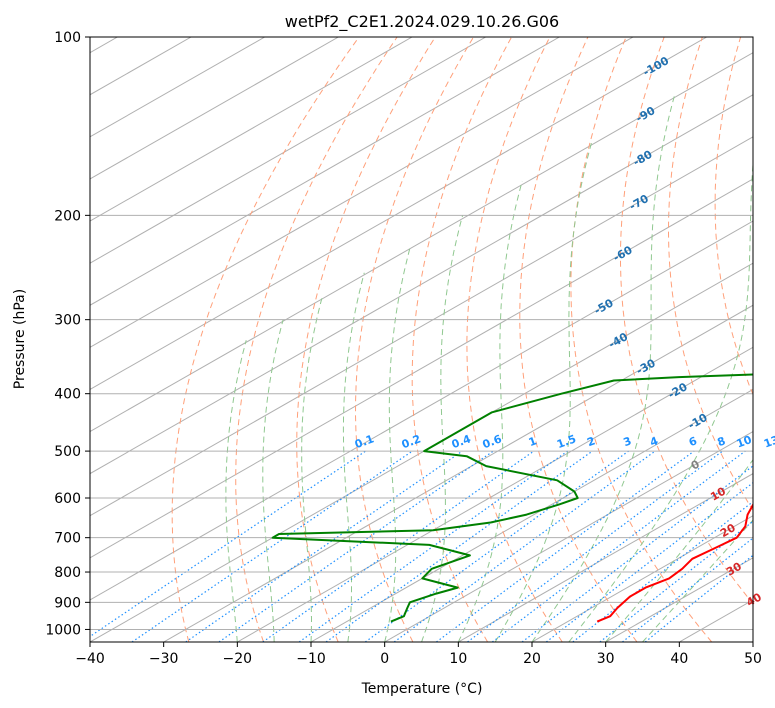  I want to click on isotherm-label: -100, so click(656, 66).